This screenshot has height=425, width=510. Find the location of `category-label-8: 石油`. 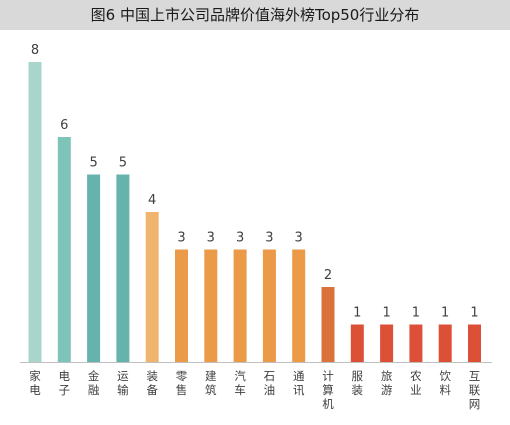

category-label-8: 石油 is located at coordinates (270, 383).